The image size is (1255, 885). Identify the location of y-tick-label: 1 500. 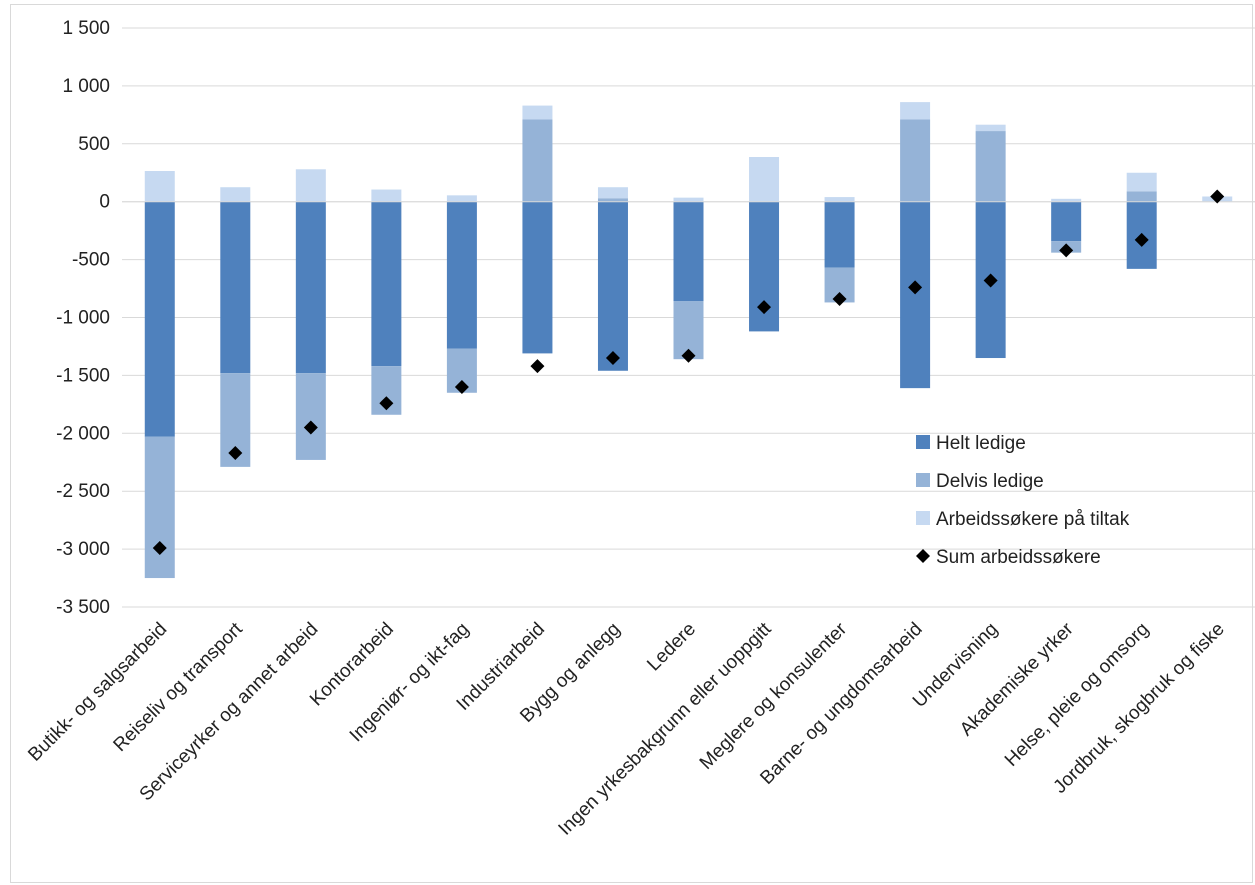
(86, 28).